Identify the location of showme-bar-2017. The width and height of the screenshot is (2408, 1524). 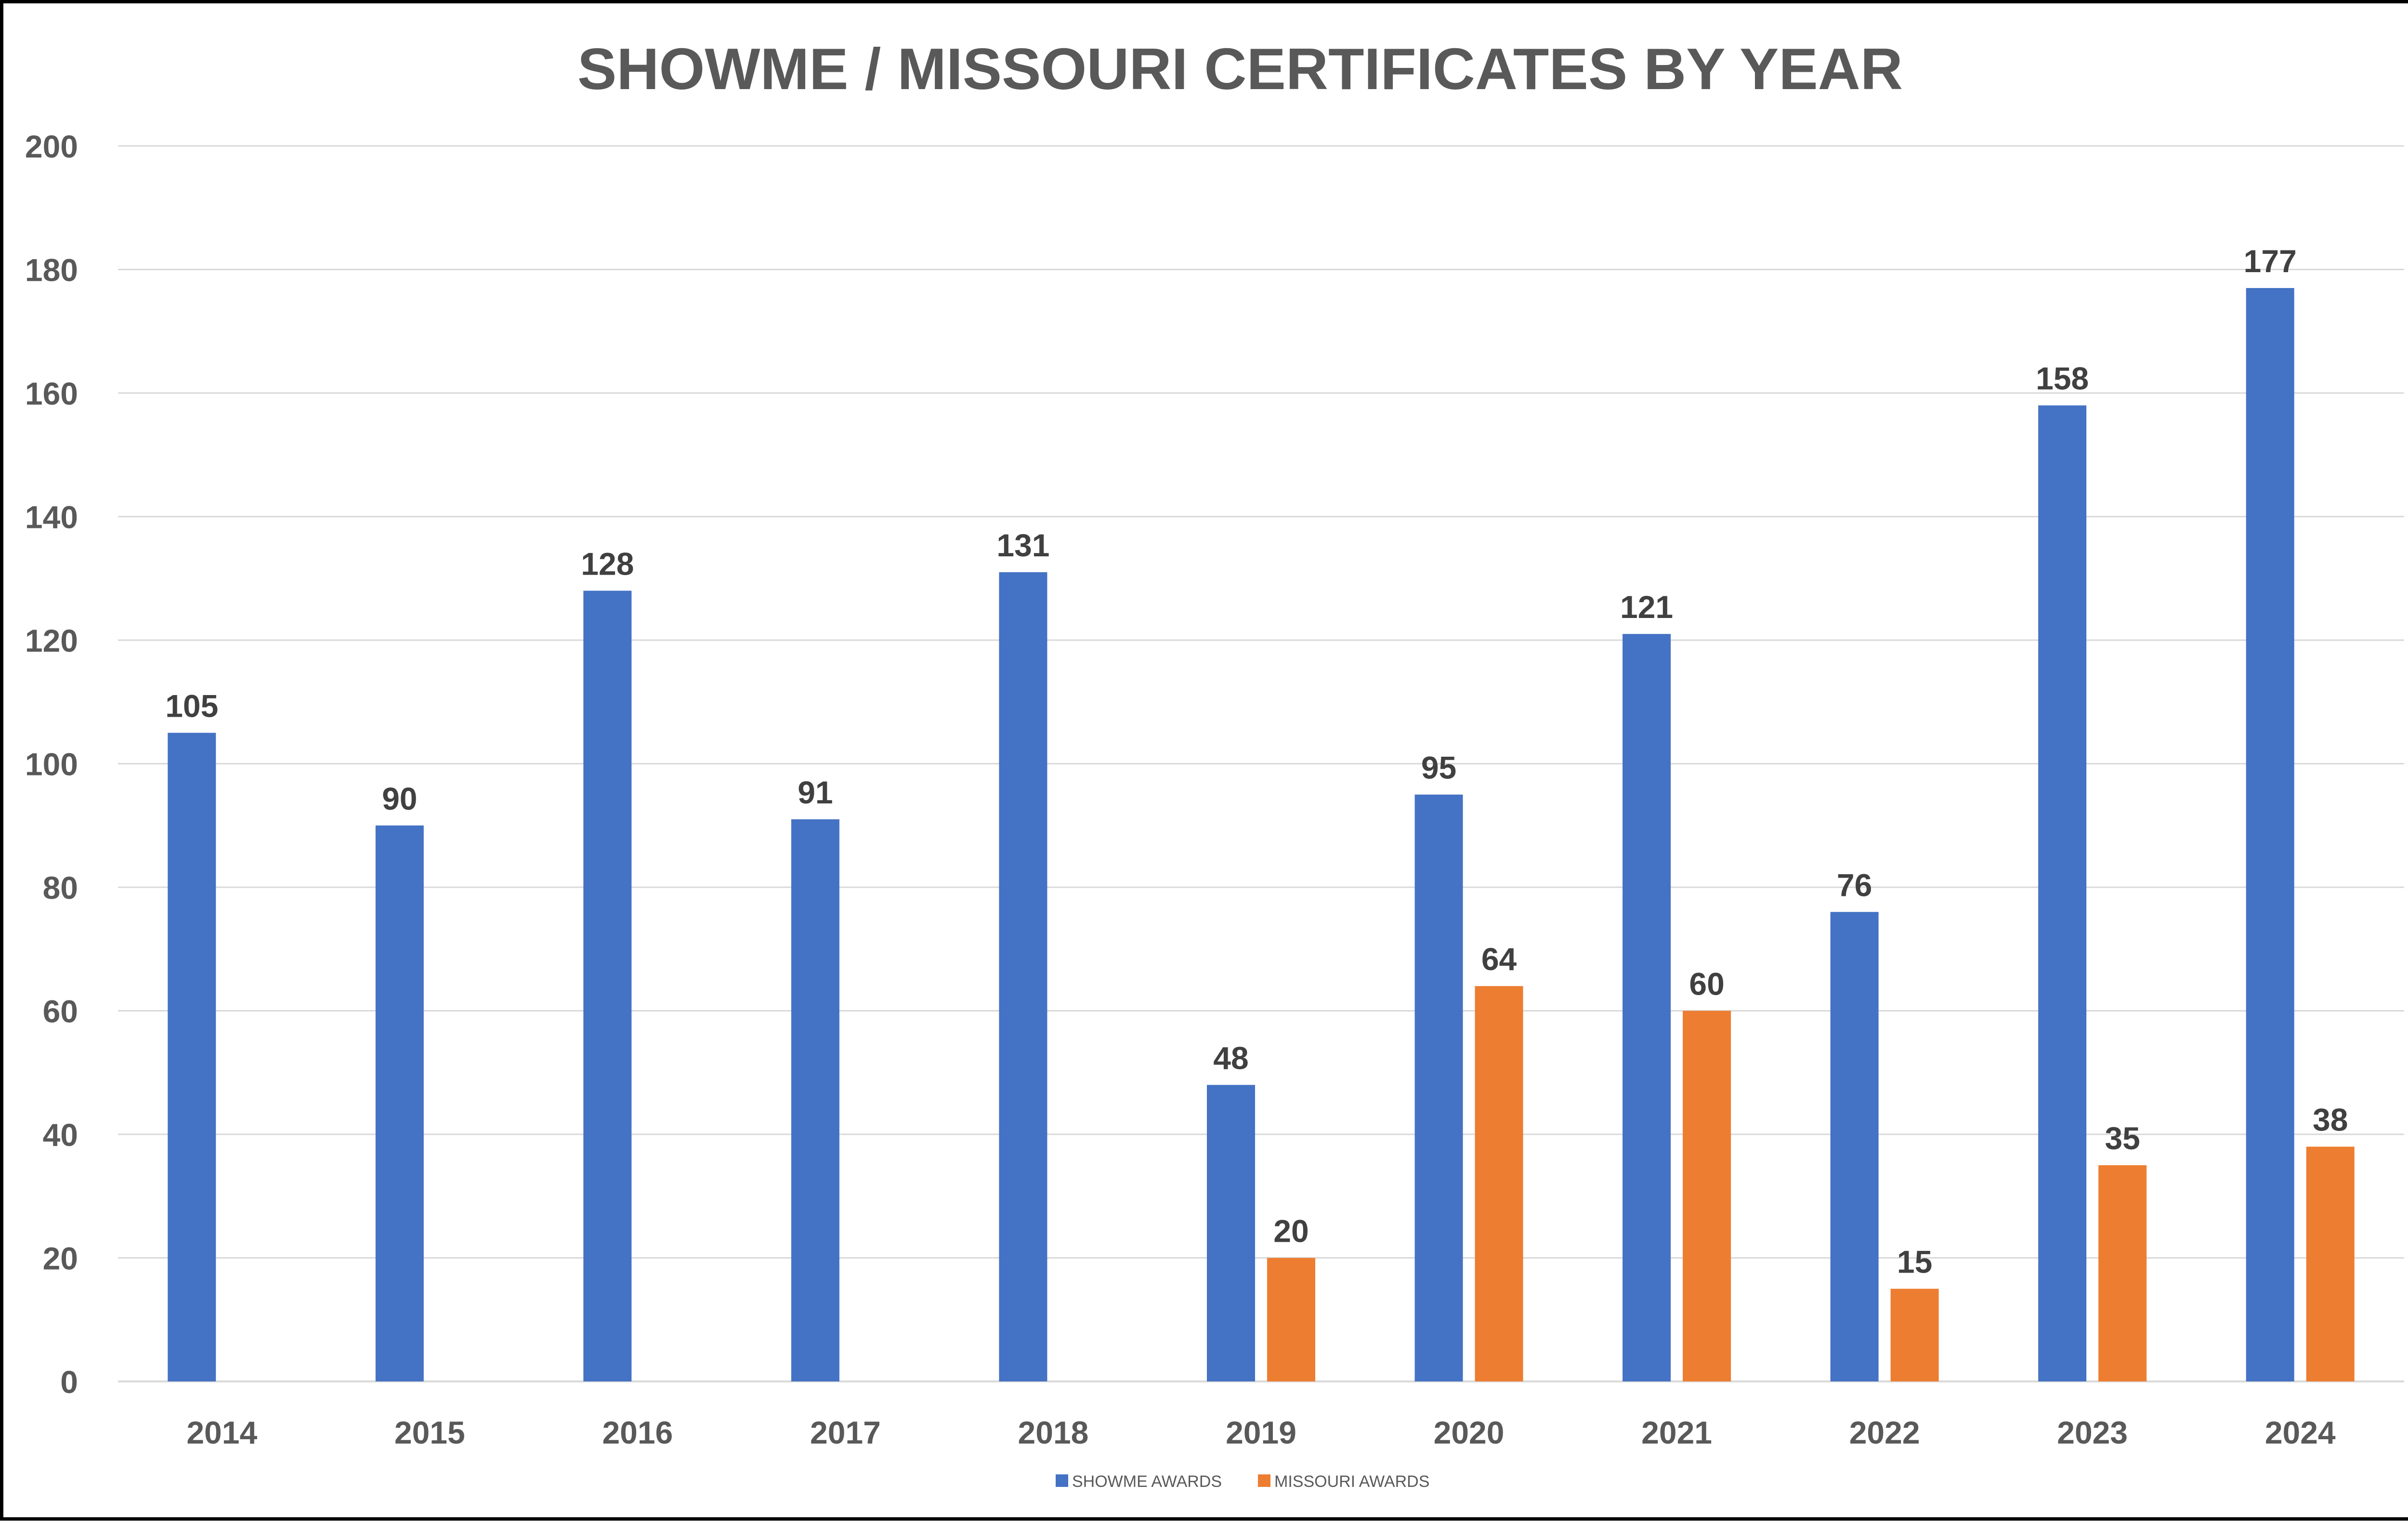
(815, 1100).